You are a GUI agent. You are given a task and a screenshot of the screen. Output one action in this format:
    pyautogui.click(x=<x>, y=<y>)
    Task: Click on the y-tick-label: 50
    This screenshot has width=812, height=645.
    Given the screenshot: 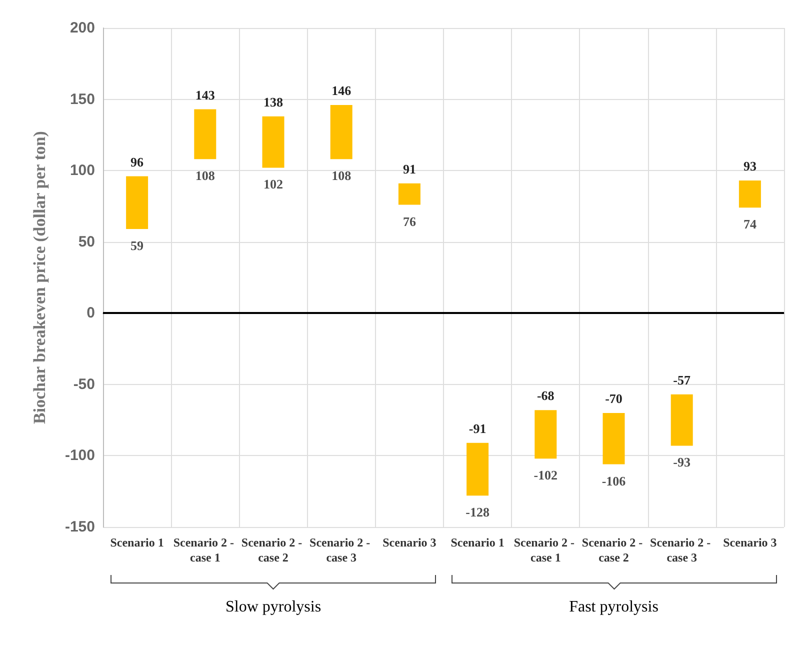 What is the action you would take?
    pyautogui.click(x=86, y=241)
    